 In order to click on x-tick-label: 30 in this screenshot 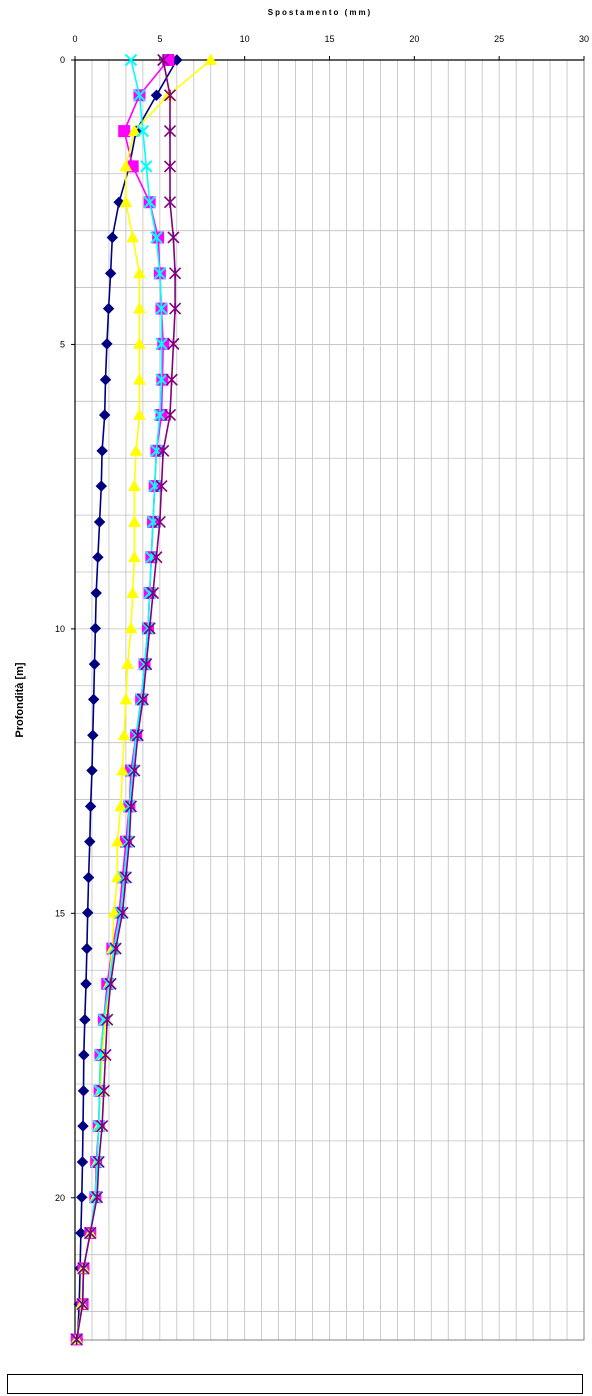, I will do `click(584, 39)`.